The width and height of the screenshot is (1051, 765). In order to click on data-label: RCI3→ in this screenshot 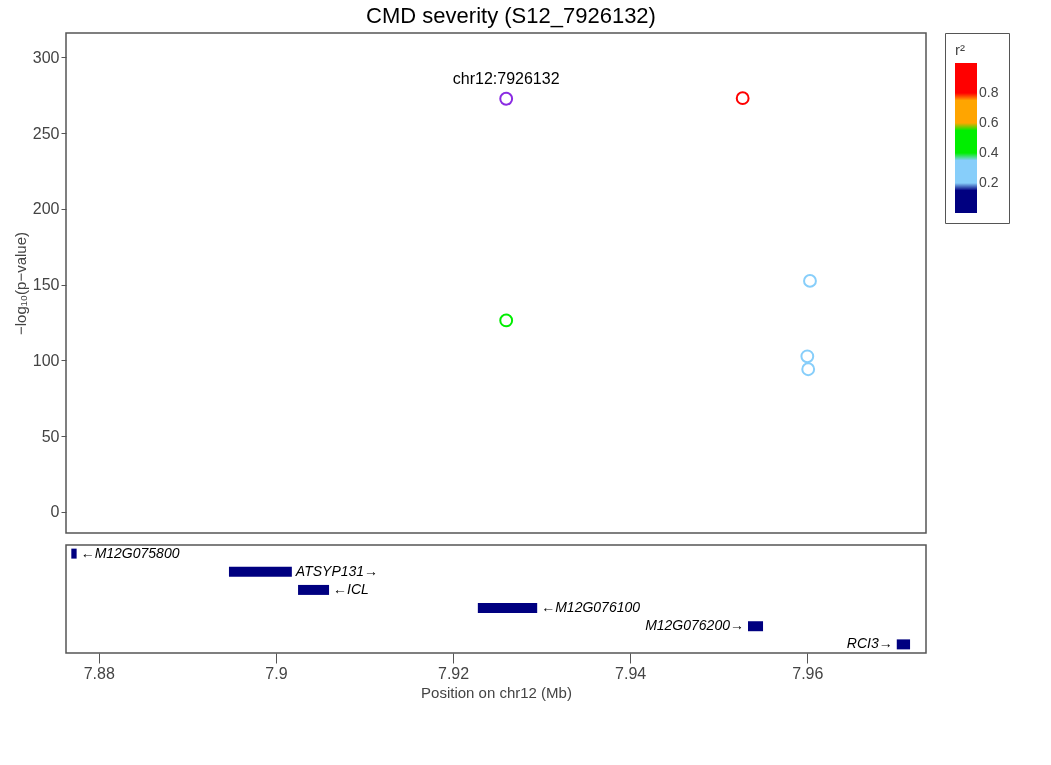, I will do `click(869, 643)`.